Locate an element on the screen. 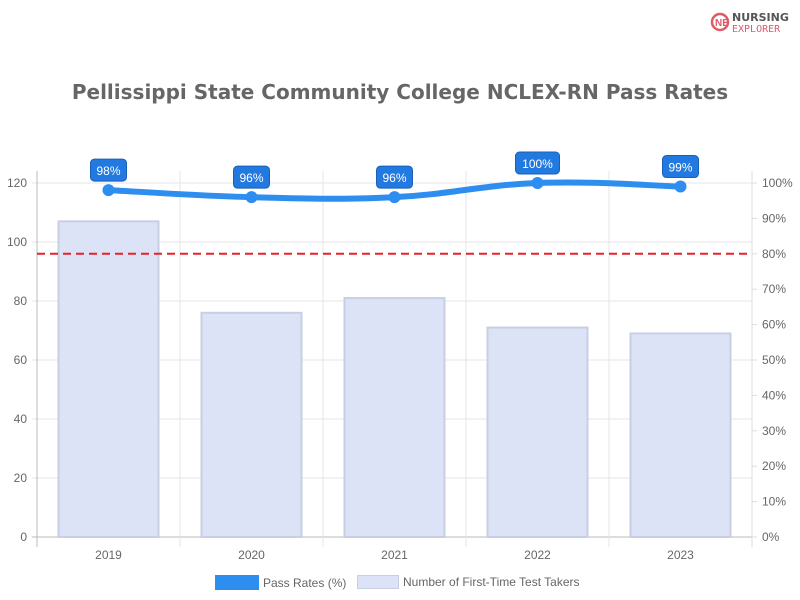  bar-2022 is located at coordinates (537, 432).